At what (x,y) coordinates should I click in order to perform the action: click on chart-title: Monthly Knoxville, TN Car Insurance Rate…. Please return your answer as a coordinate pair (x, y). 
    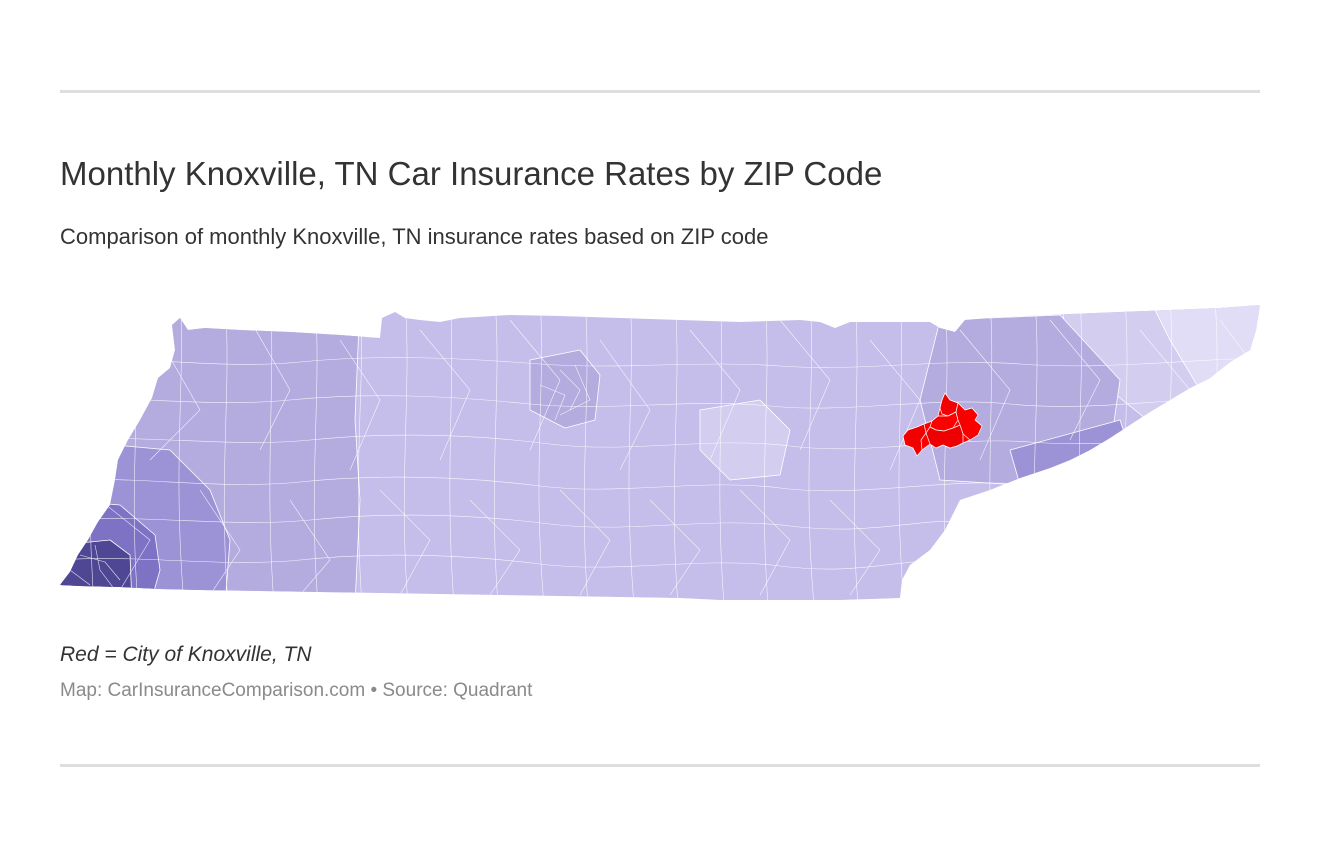
    Looking at the image, I should click on (471, 173).